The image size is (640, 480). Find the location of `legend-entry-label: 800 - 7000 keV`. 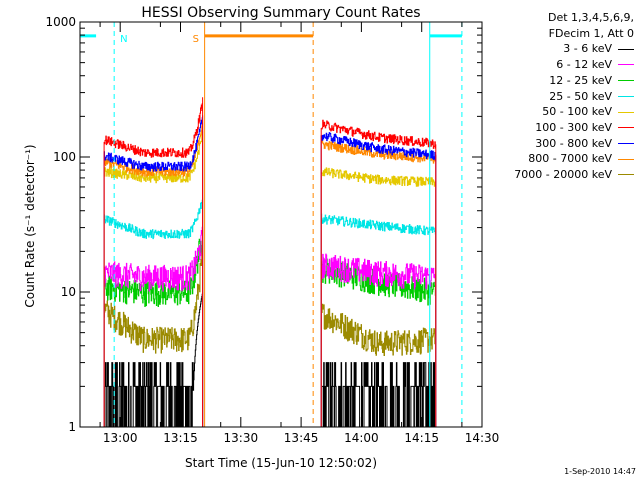

legend-entry-label: 800 - 7000 keV is located at coordinates (570, 159).